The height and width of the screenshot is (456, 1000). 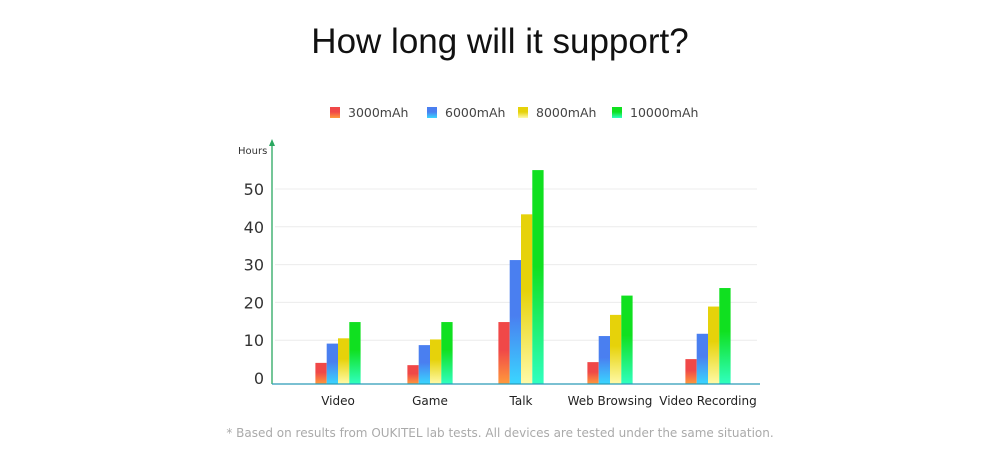 What do you see at coordinates (252, 151) in the screenshot?
I see `y-axis-label: Hours` at bounding box center [252, 151].